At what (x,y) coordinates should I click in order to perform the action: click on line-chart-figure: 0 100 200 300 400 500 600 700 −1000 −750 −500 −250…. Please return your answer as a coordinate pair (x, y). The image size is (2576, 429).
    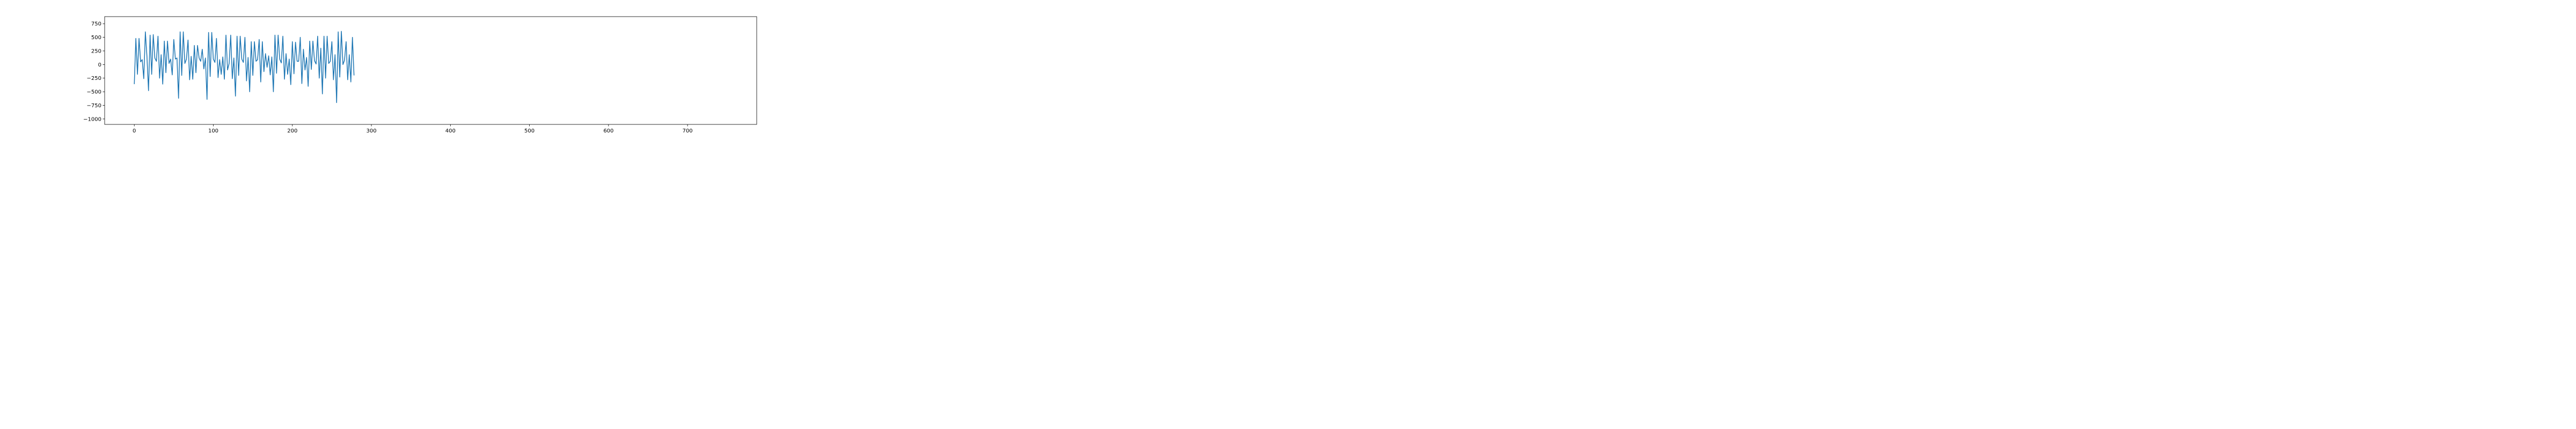
    Looking at the image, I should click on (417, 69).